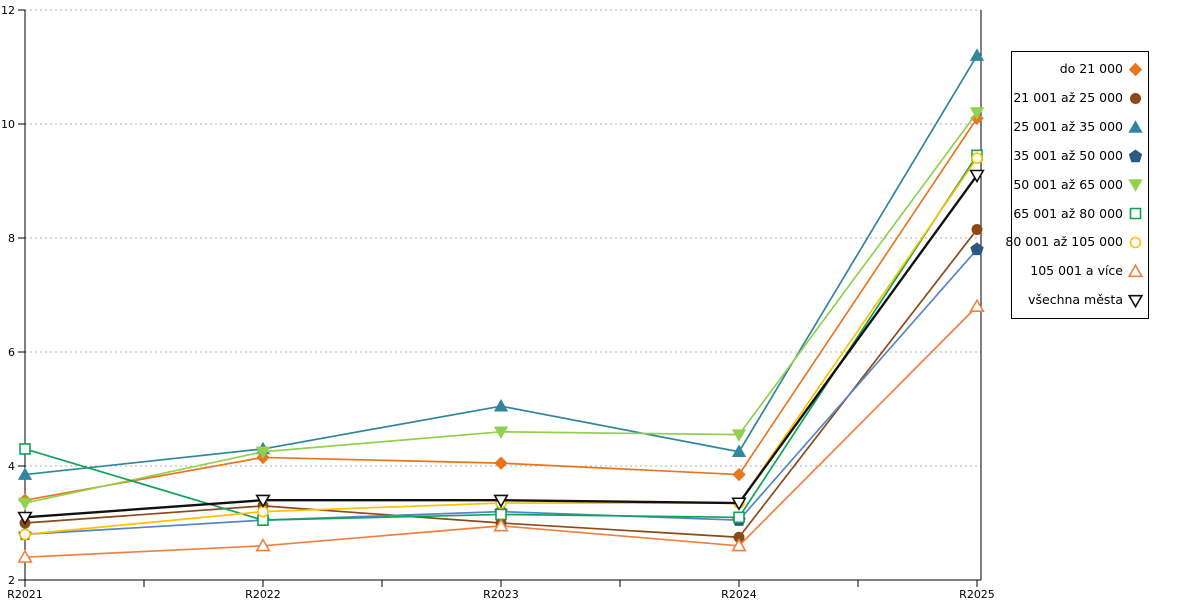  Describe the element at coordinates (25, 594) in the screenshot. I see `x-tick-label-R2021: R2021` at that location.